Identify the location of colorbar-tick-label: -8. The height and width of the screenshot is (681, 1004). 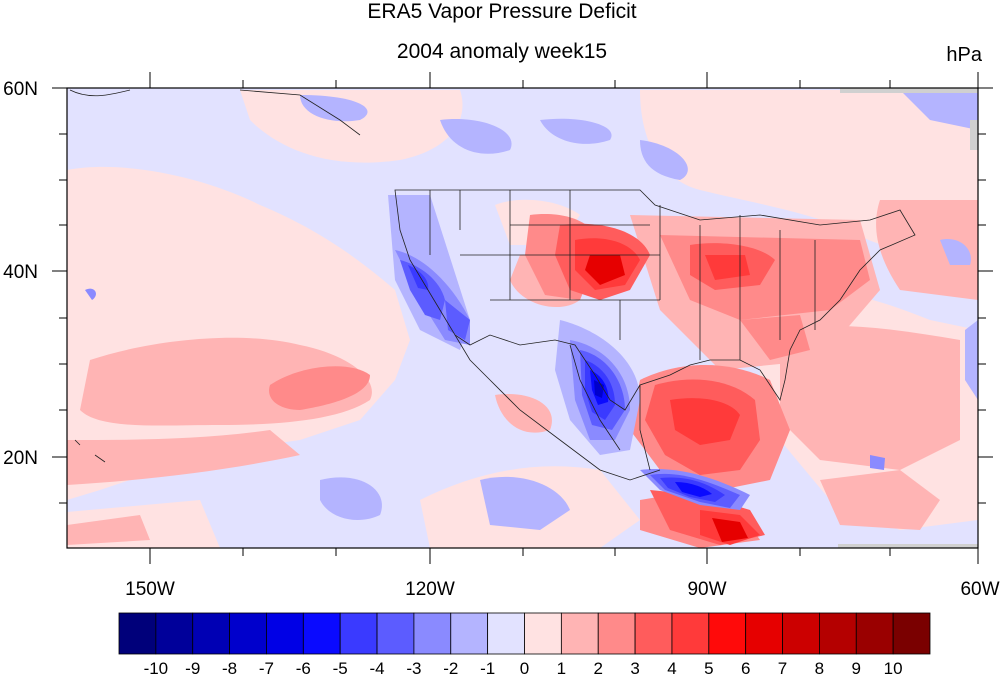
(229, 668).